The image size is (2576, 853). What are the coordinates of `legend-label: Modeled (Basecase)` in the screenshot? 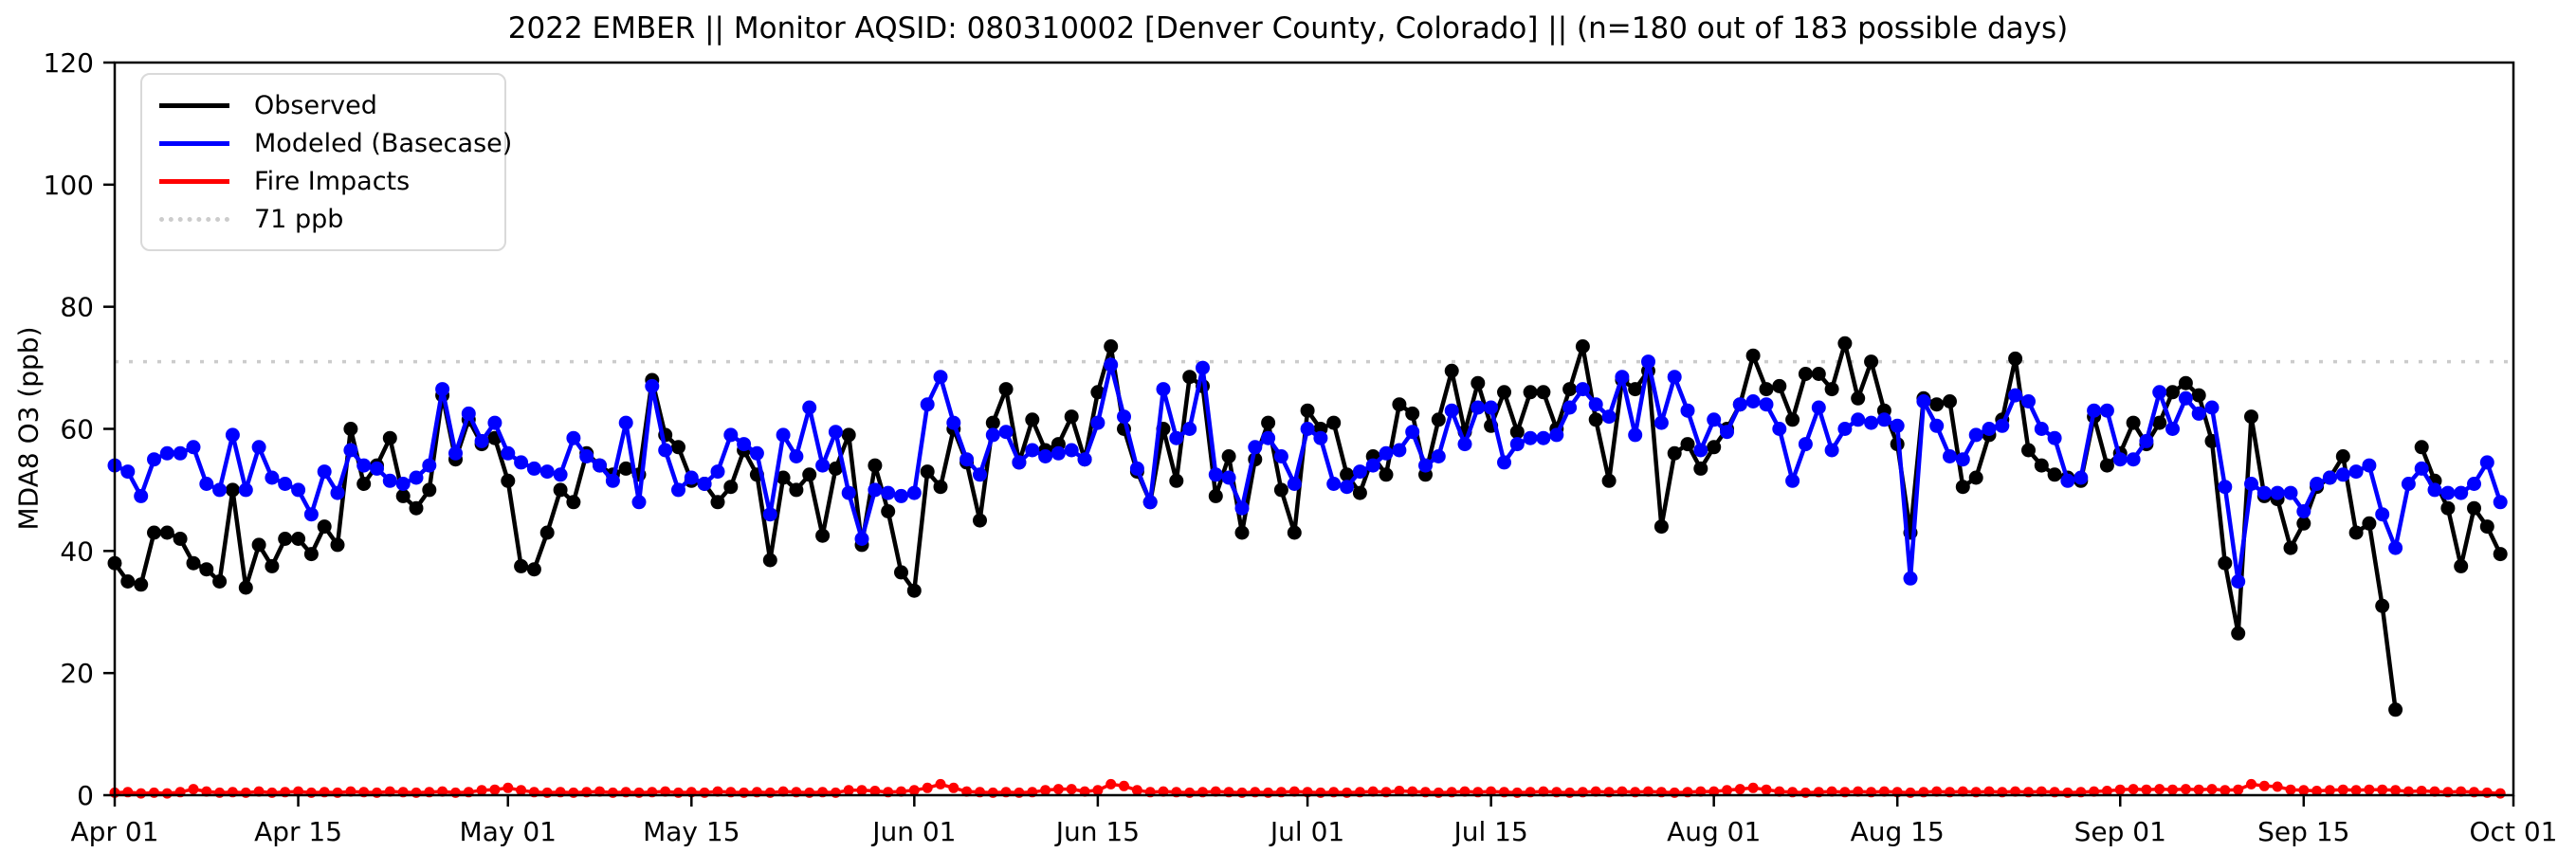 It's located at (383, 143).